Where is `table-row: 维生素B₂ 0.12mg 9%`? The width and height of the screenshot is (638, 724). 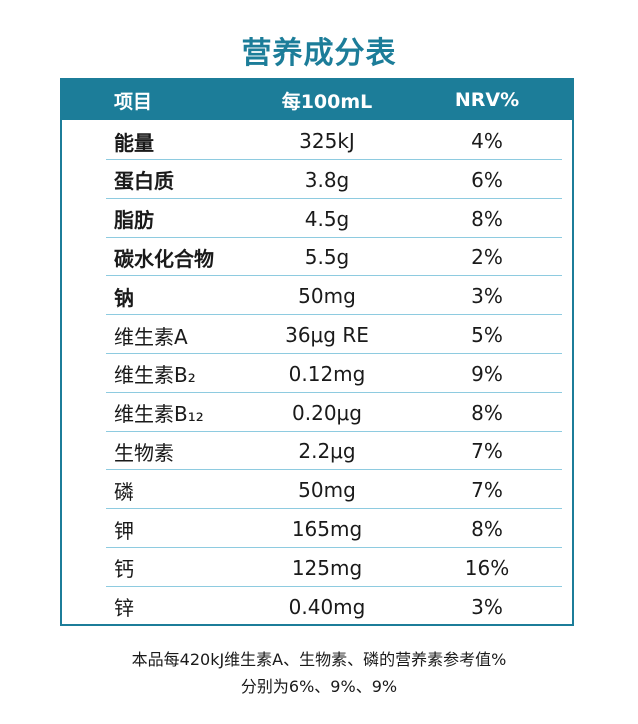
table-row: 维生素B₂ 0.12mg 9% is located at coordinates (317, 374).